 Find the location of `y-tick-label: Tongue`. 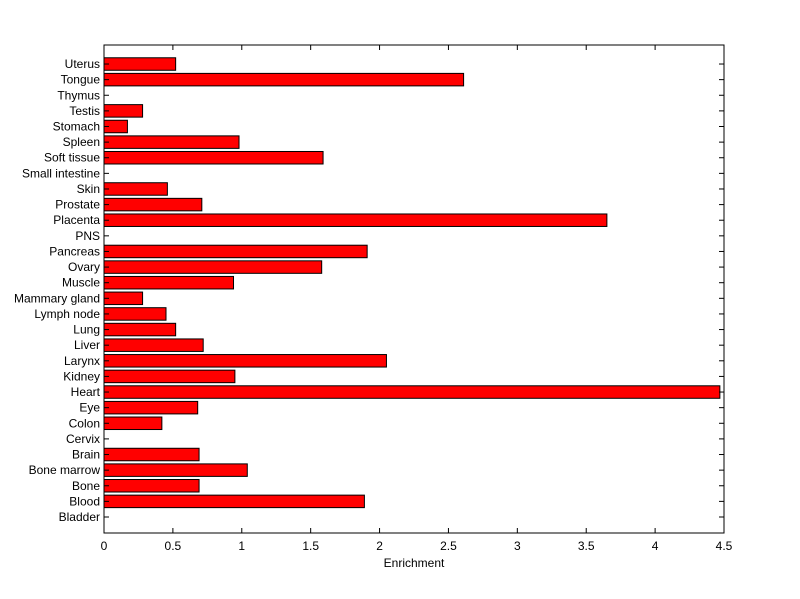

y-tick-label: Tongue is located at coordinates (81, 80).